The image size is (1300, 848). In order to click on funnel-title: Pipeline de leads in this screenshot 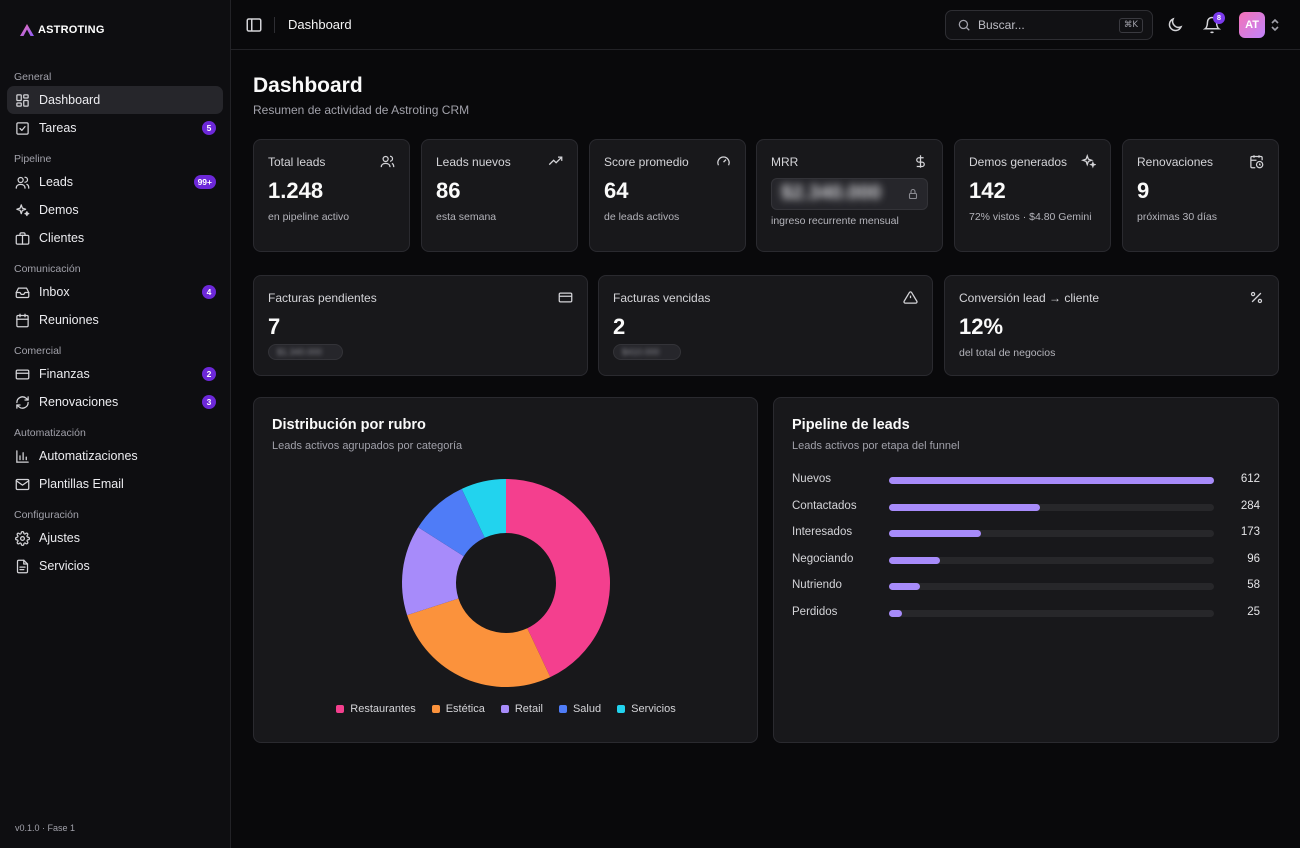, I will do `click(851, 425)`.